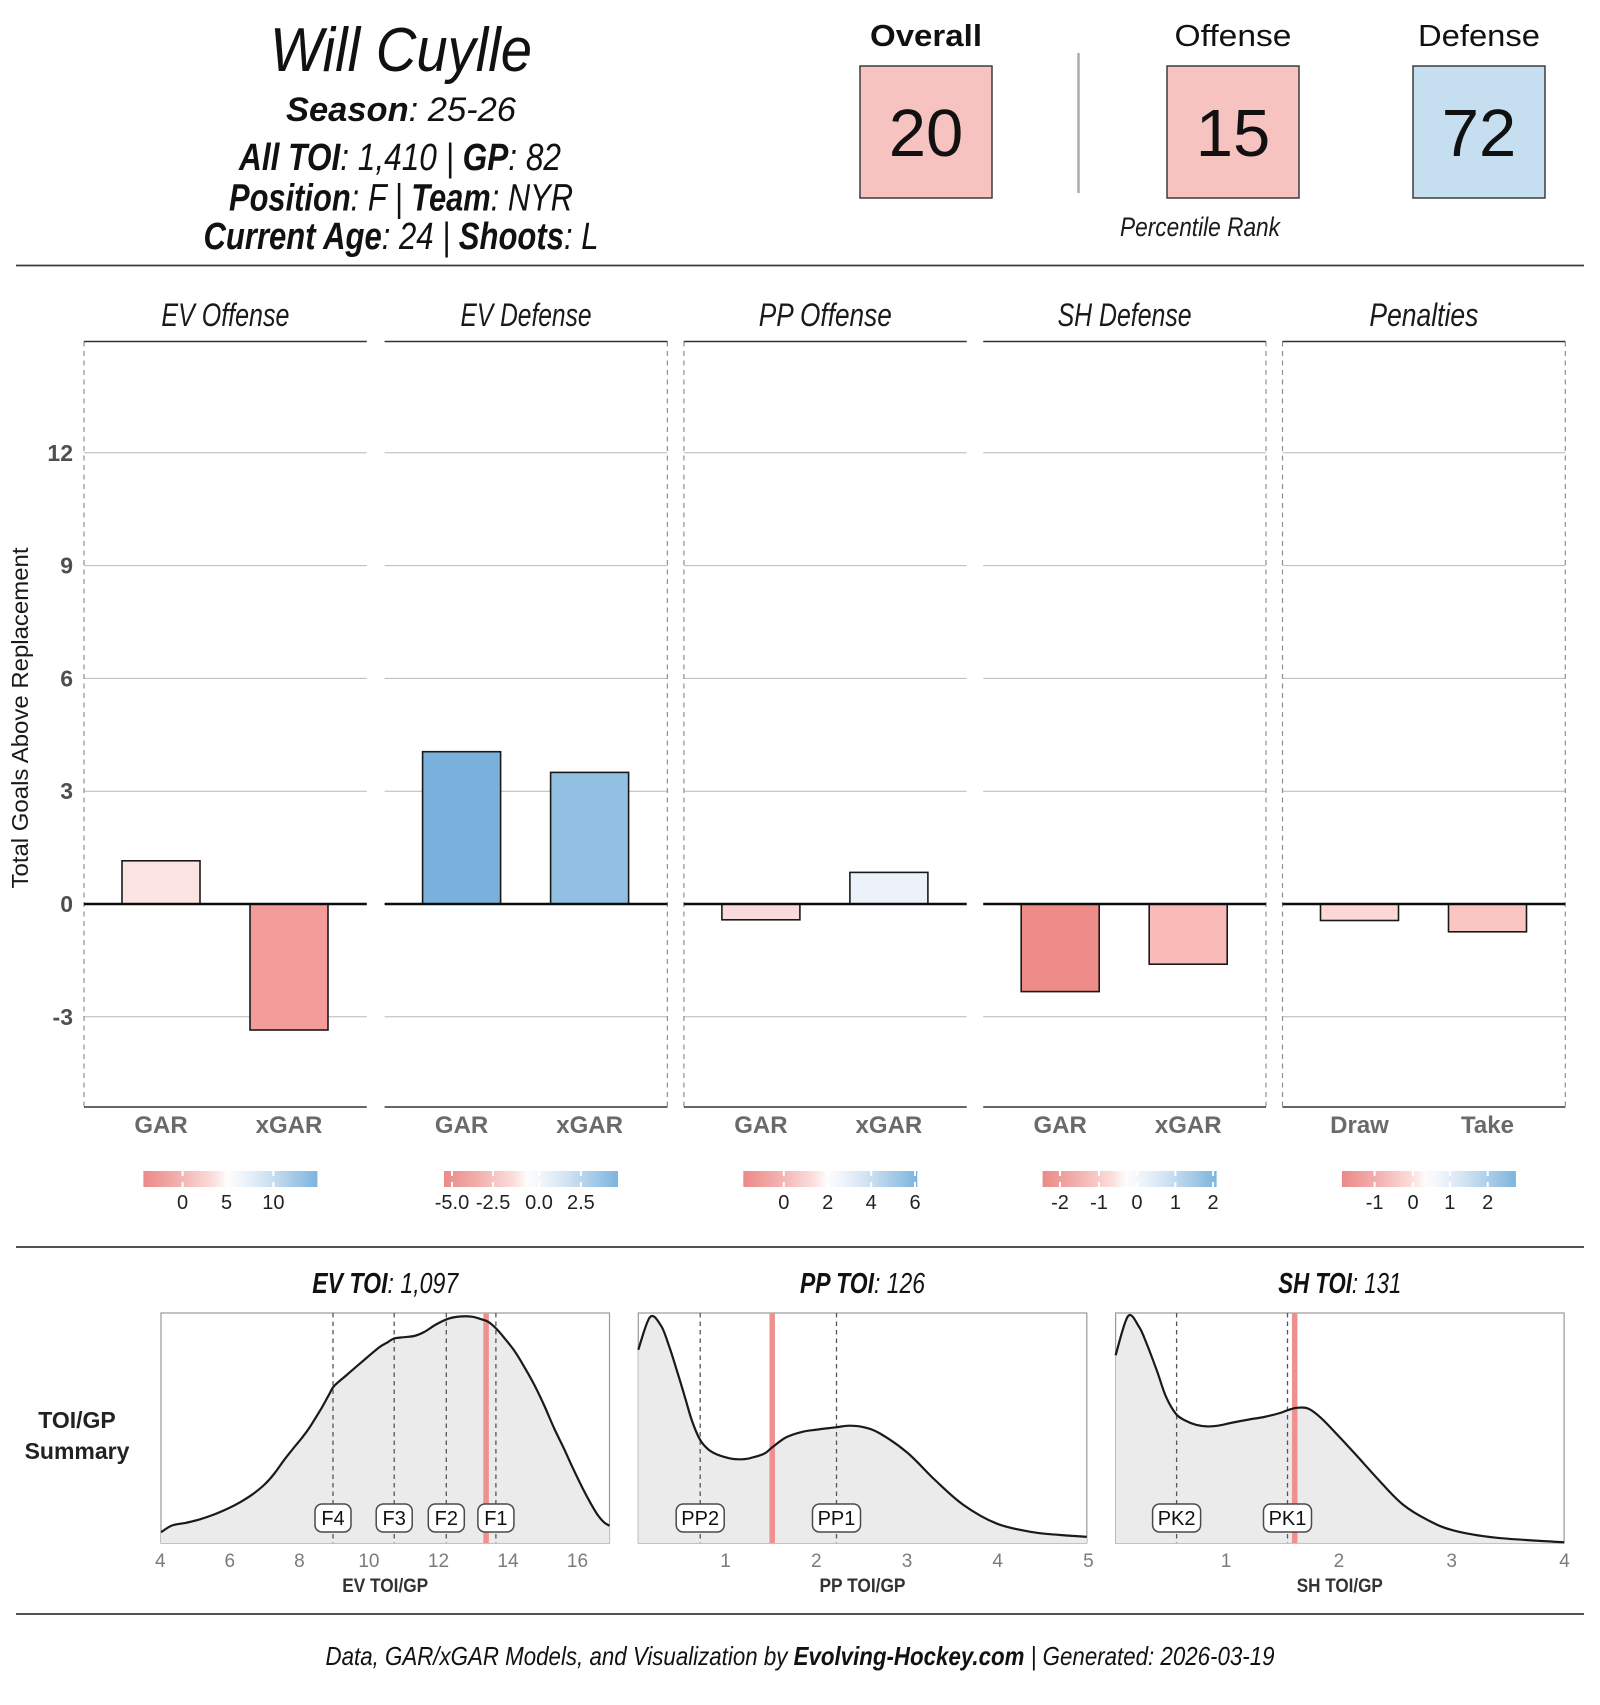  I want to click on svg-text: F3, so click(394, 1519).